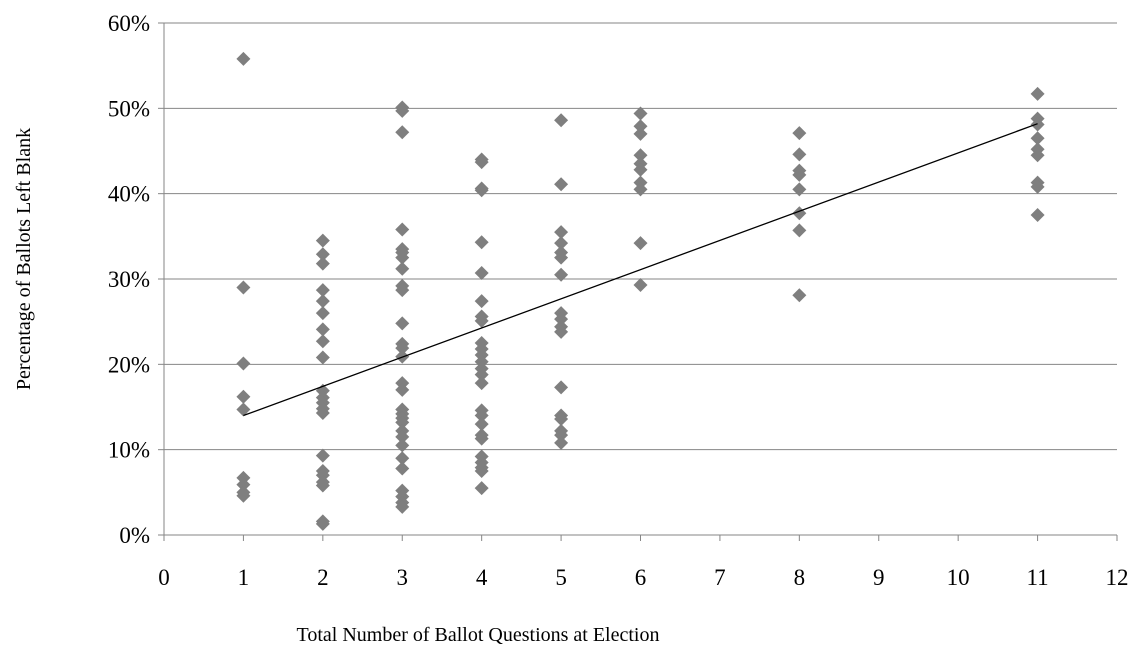  Describe the element at coordinates (403, 577) in the screenshot. I see `x-tick-label: 3` at that location.